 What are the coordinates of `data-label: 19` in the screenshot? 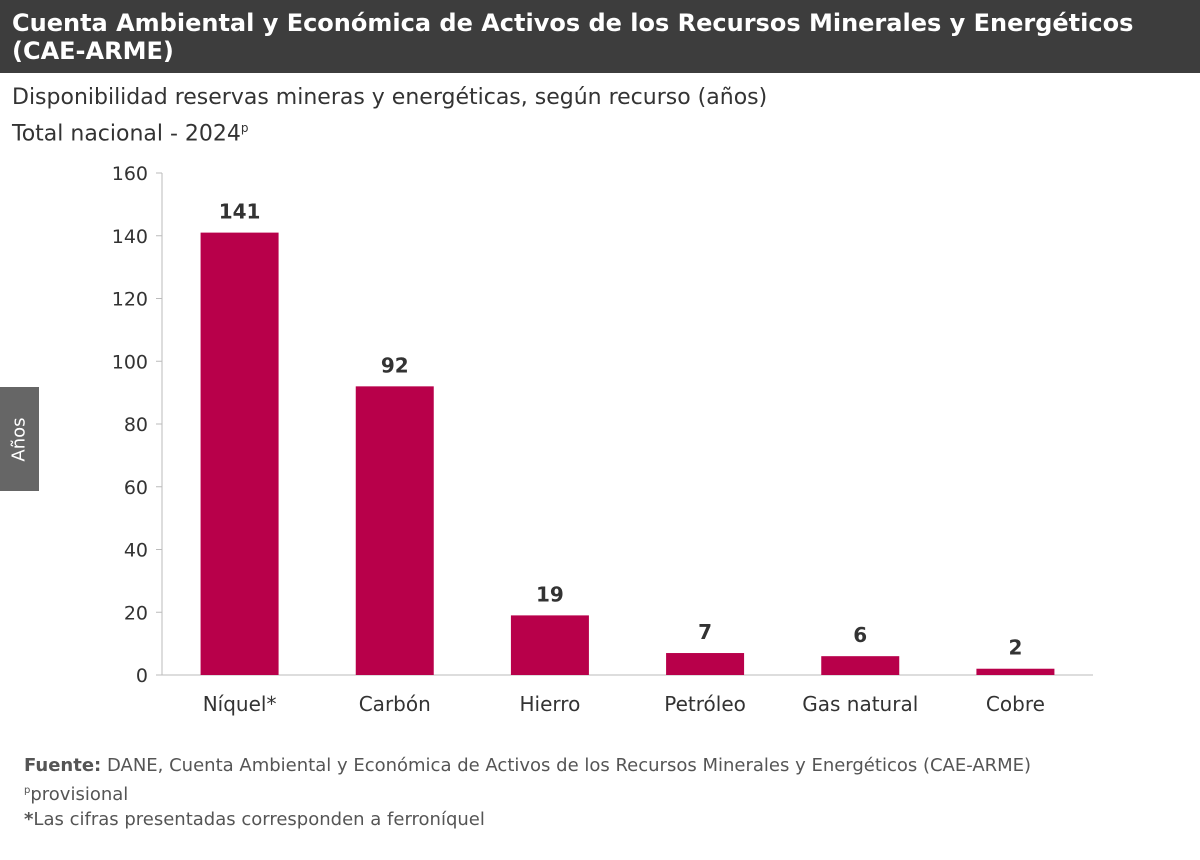 It's located at (550, 594).